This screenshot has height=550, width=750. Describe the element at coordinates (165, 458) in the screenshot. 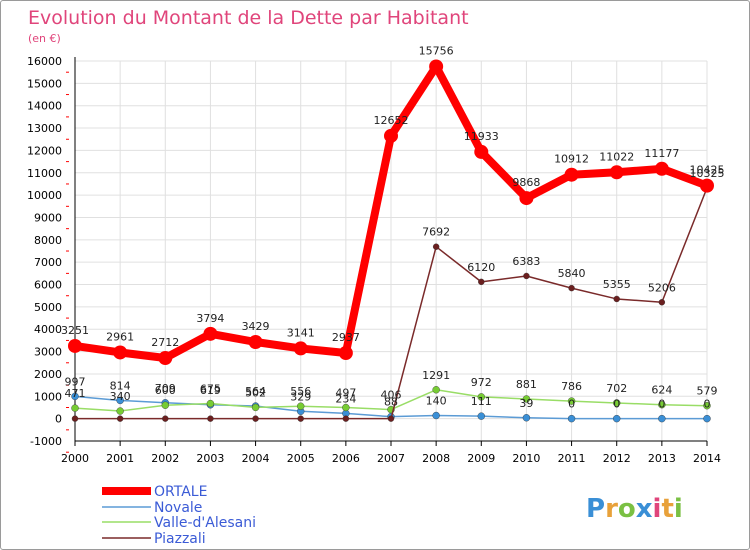

I see `x-tick-label: 2002` at that location.